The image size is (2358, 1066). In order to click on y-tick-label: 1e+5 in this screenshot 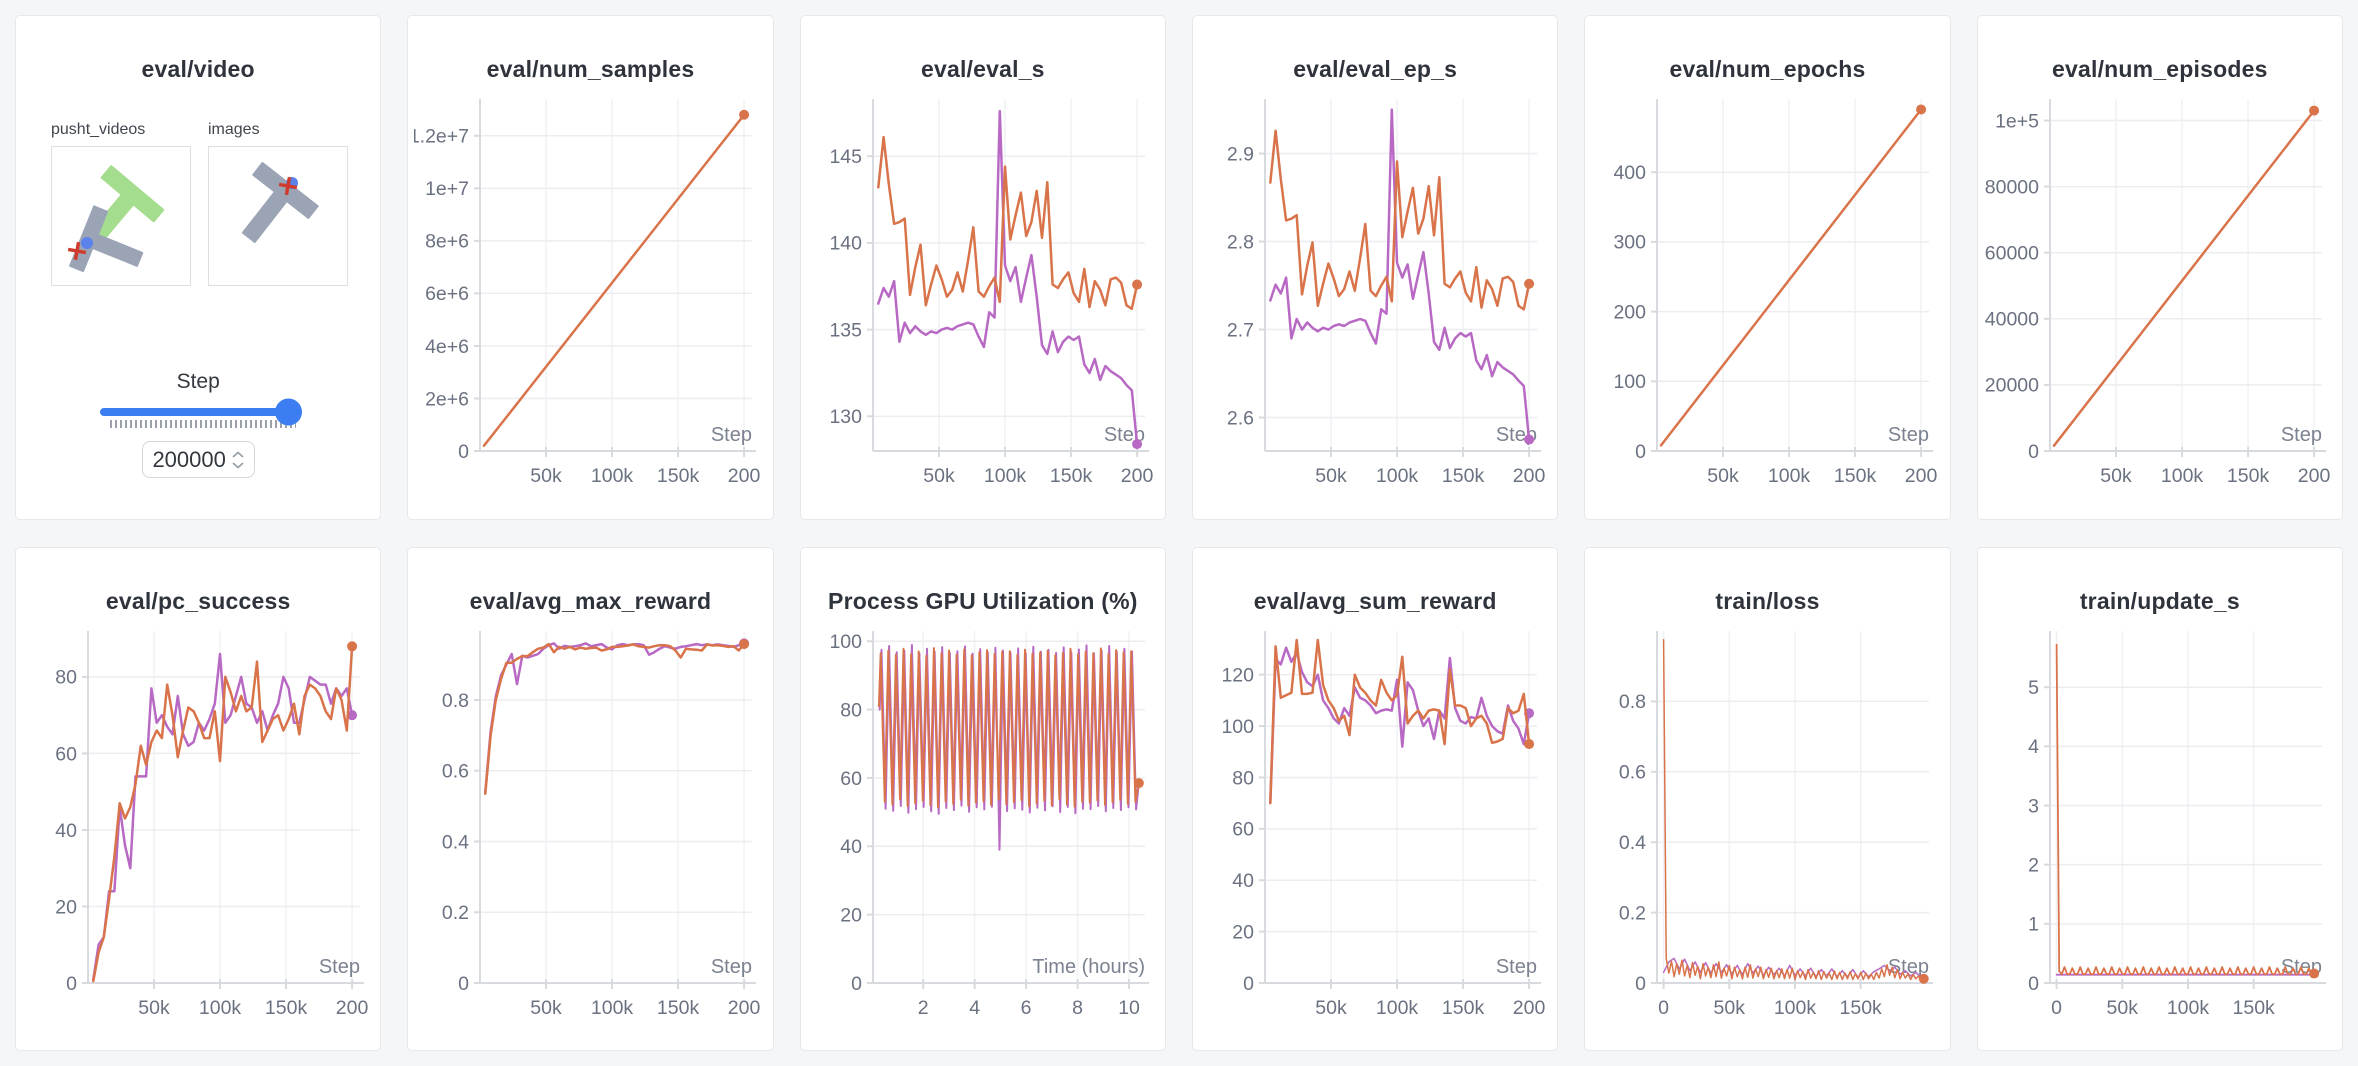, I will do `click(2017, 121)`.